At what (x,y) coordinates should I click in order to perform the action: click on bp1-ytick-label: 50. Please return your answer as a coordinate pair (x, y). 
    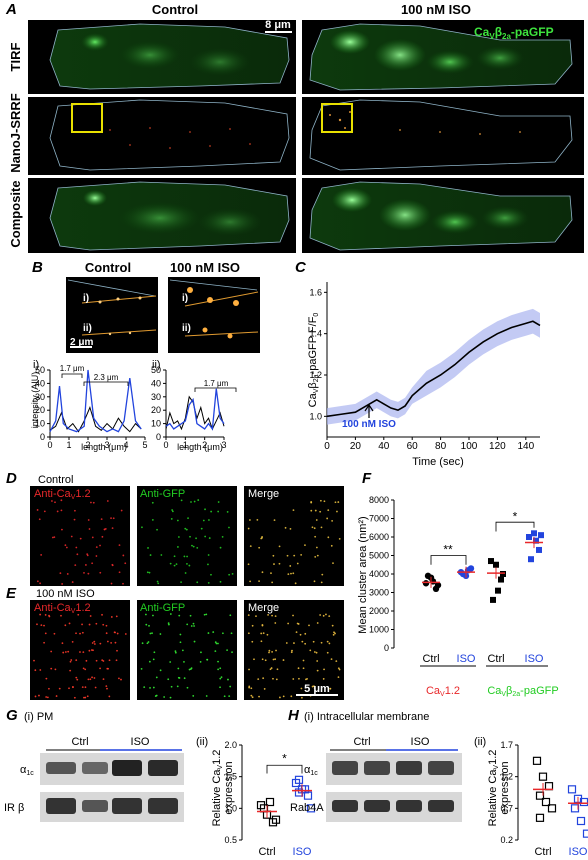
    Looking at the image, I should click on (40, 370).